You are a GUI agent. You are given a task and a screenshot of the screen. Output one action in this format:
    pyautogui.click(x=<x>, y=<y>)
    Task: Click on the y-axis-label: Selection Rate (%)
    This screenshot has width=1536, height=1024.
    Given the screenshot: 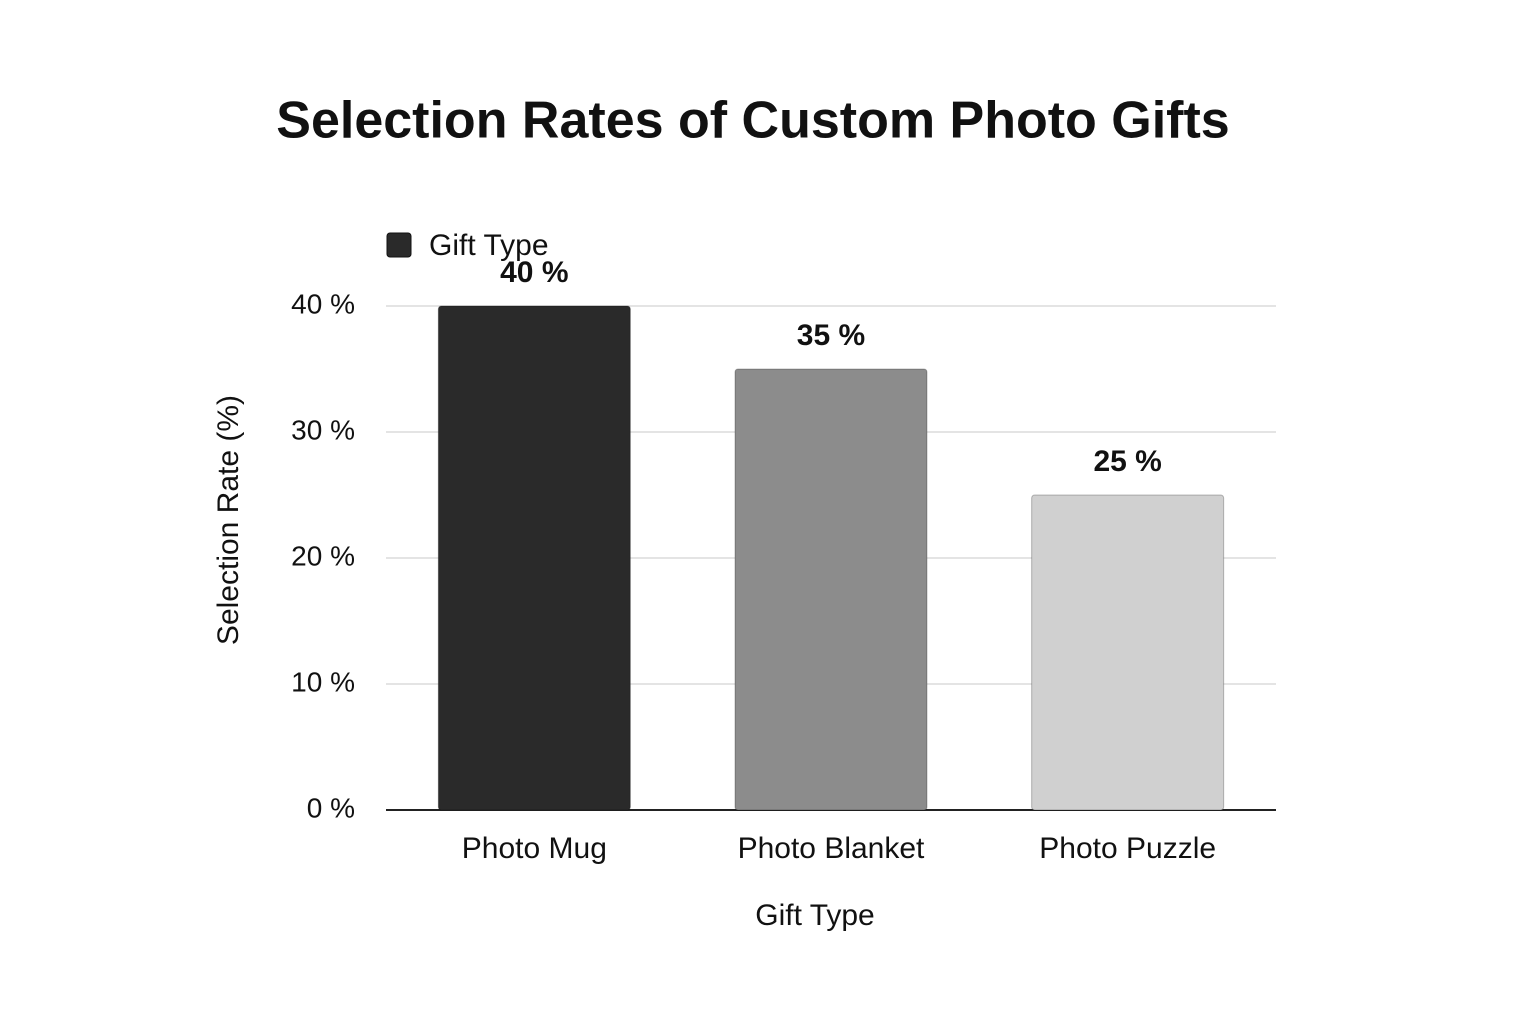 What is the action you would take?
    pyautogui.click(x=228, y=520)
    